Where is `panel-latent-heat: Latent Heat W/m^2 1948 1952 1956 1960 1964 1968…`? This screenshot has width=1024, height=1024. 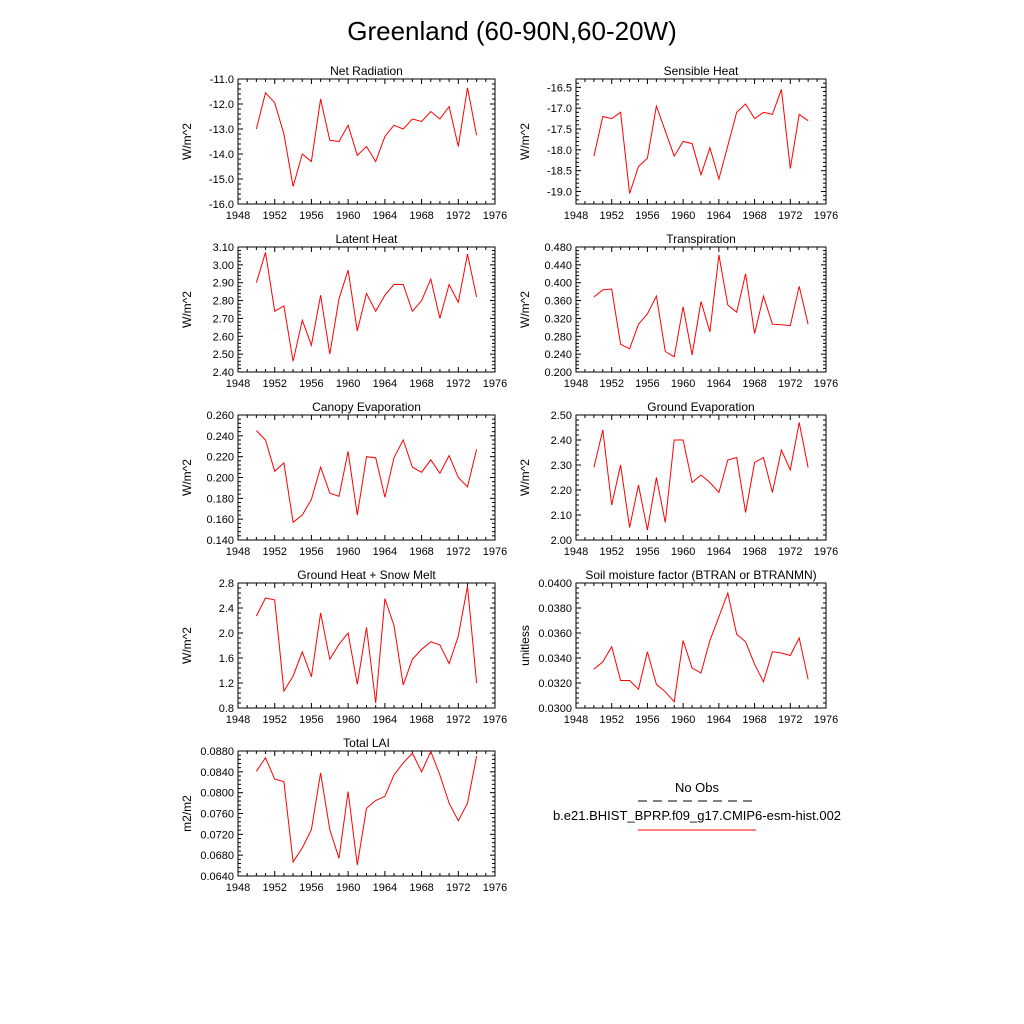 panel-latent-heat: Latent Heat W/m^2 1948 1952 1956 1960 1964 1968… is located at coordinates (343, 311).